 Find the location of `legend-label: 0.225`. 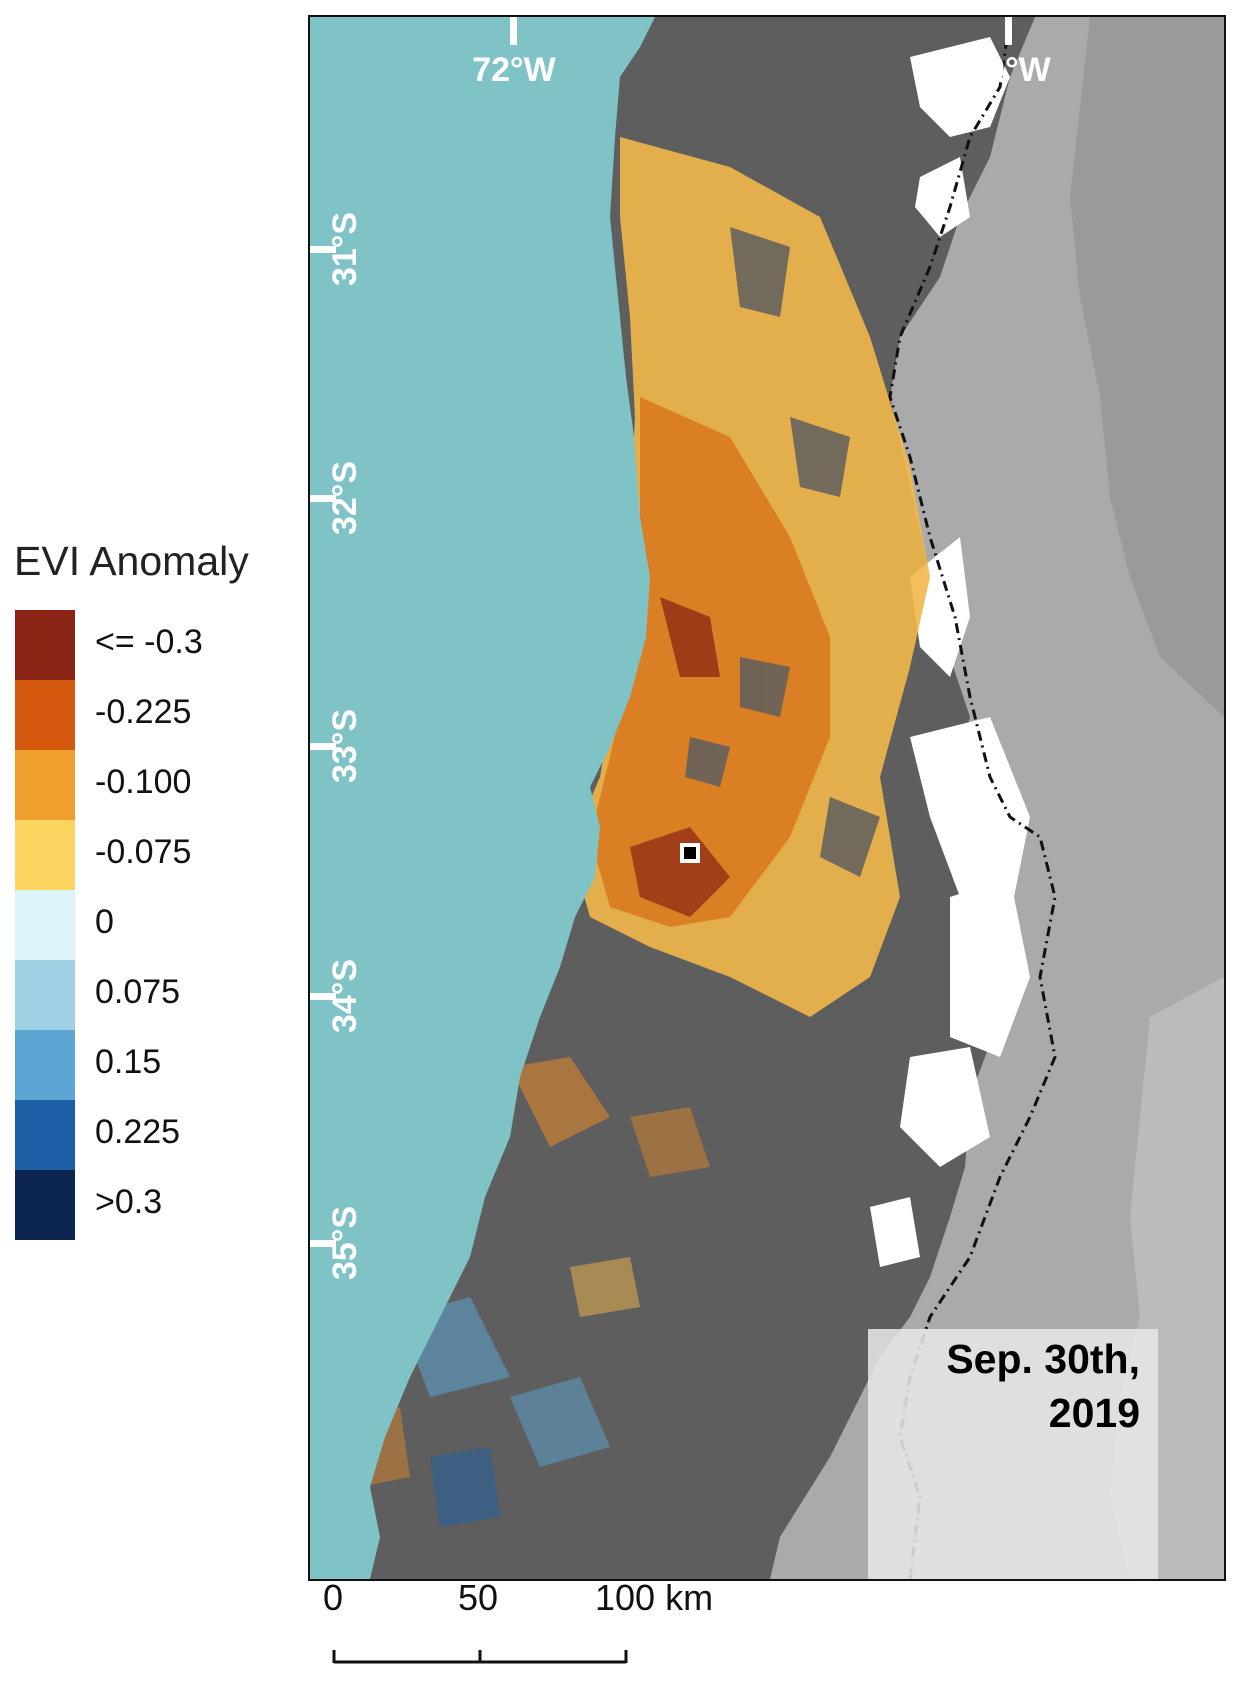

legend-label: 0.225 is located at coordinates (138, 1132).